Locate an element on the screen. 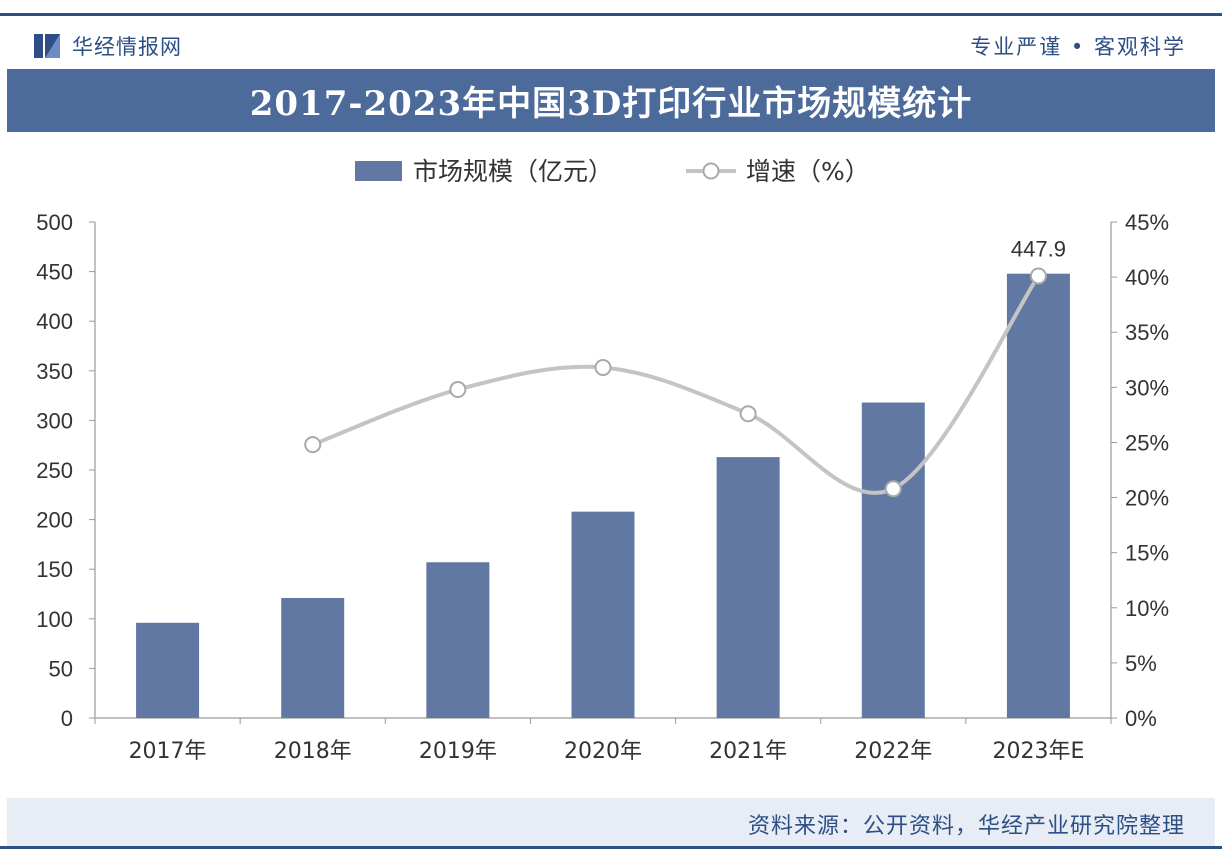  y-right-tick-label: 35% is located at coordinates (1147, 332).